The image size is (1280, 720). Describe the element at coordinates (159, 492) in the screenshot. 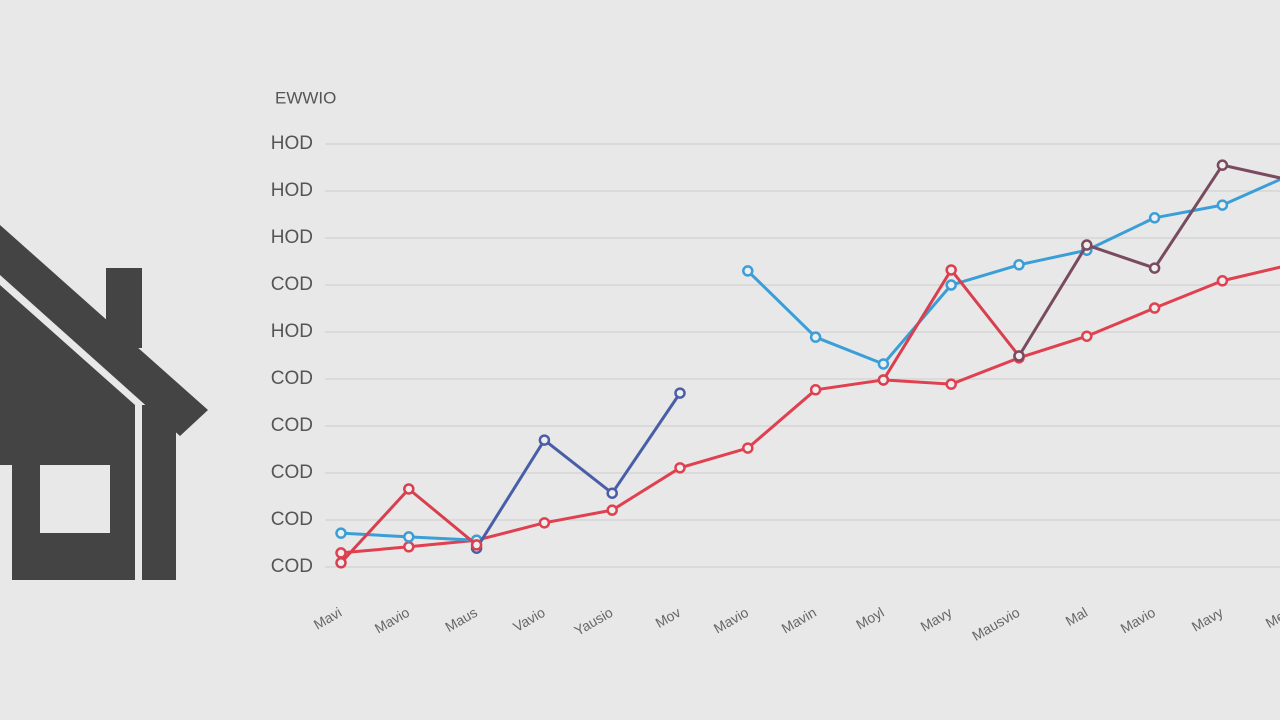

I see `house-wall` at that location.